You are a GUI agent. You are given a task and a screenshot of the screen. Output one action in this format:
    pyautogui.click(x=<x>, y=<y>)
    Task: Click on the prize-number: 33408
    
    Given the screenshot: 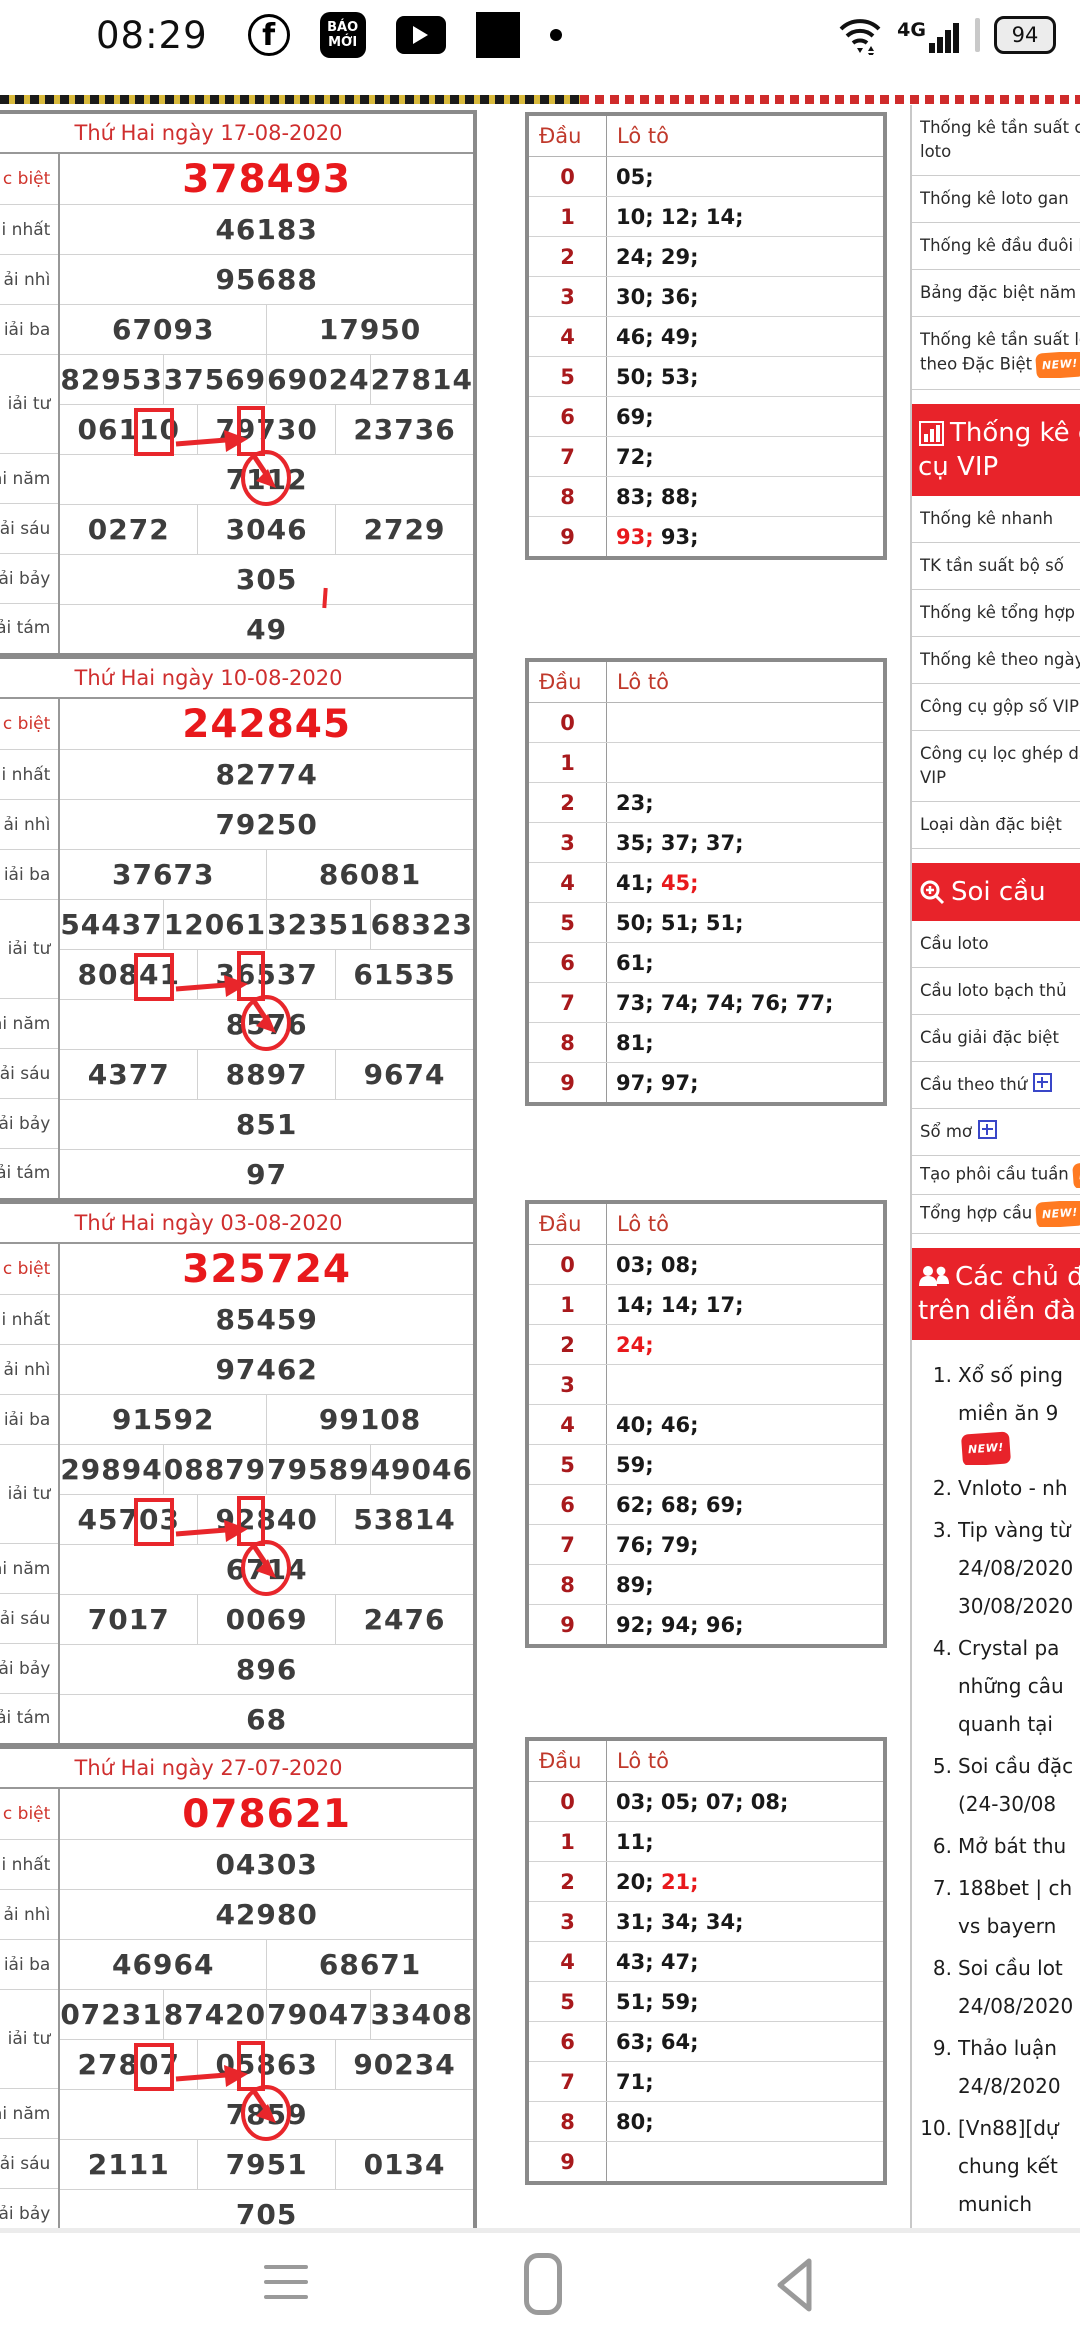 What is the action you would take?
    pyautogui.click(x=421, y=2014)
    